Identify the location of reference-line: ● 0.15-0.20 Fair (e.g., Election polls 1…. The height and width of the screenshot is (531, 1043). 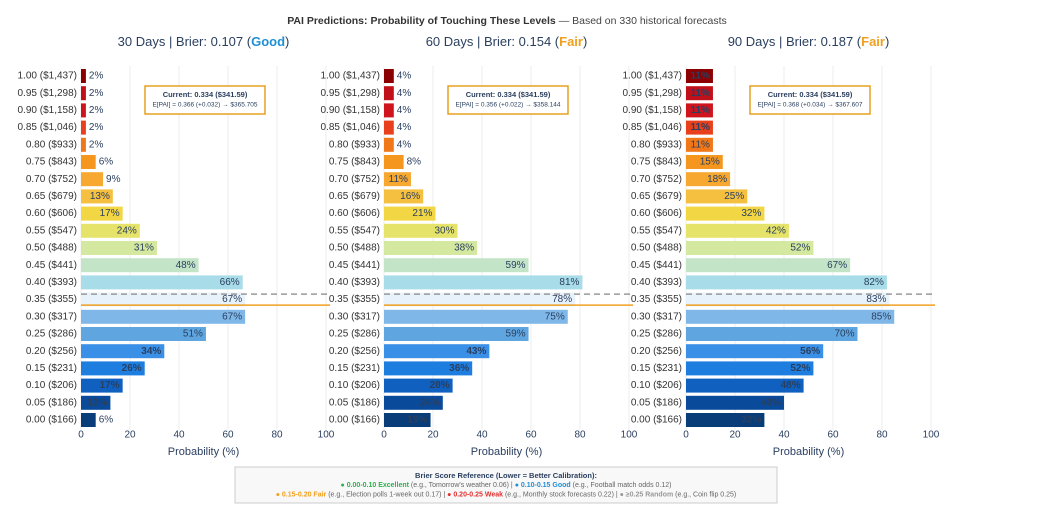
(506, 494).